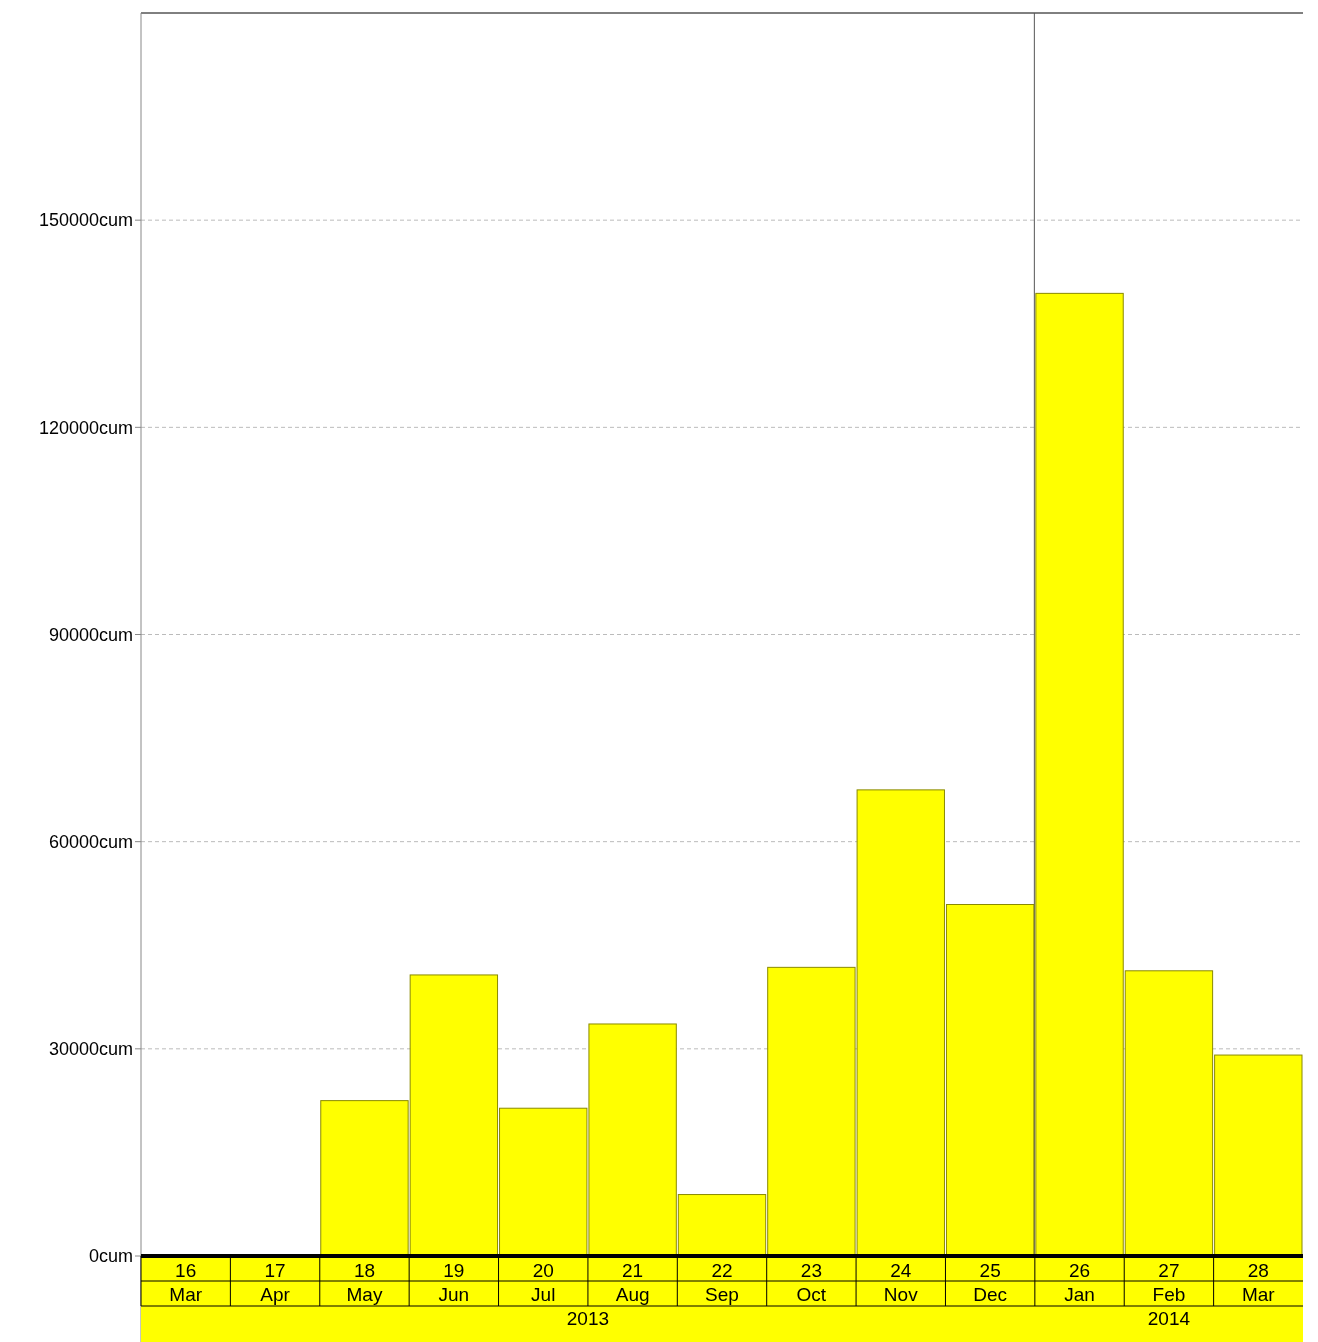  What do you see at coordinates (588, 1319) in the screenshot?
I see `text: 2013` at bounding box center [588, 1319].